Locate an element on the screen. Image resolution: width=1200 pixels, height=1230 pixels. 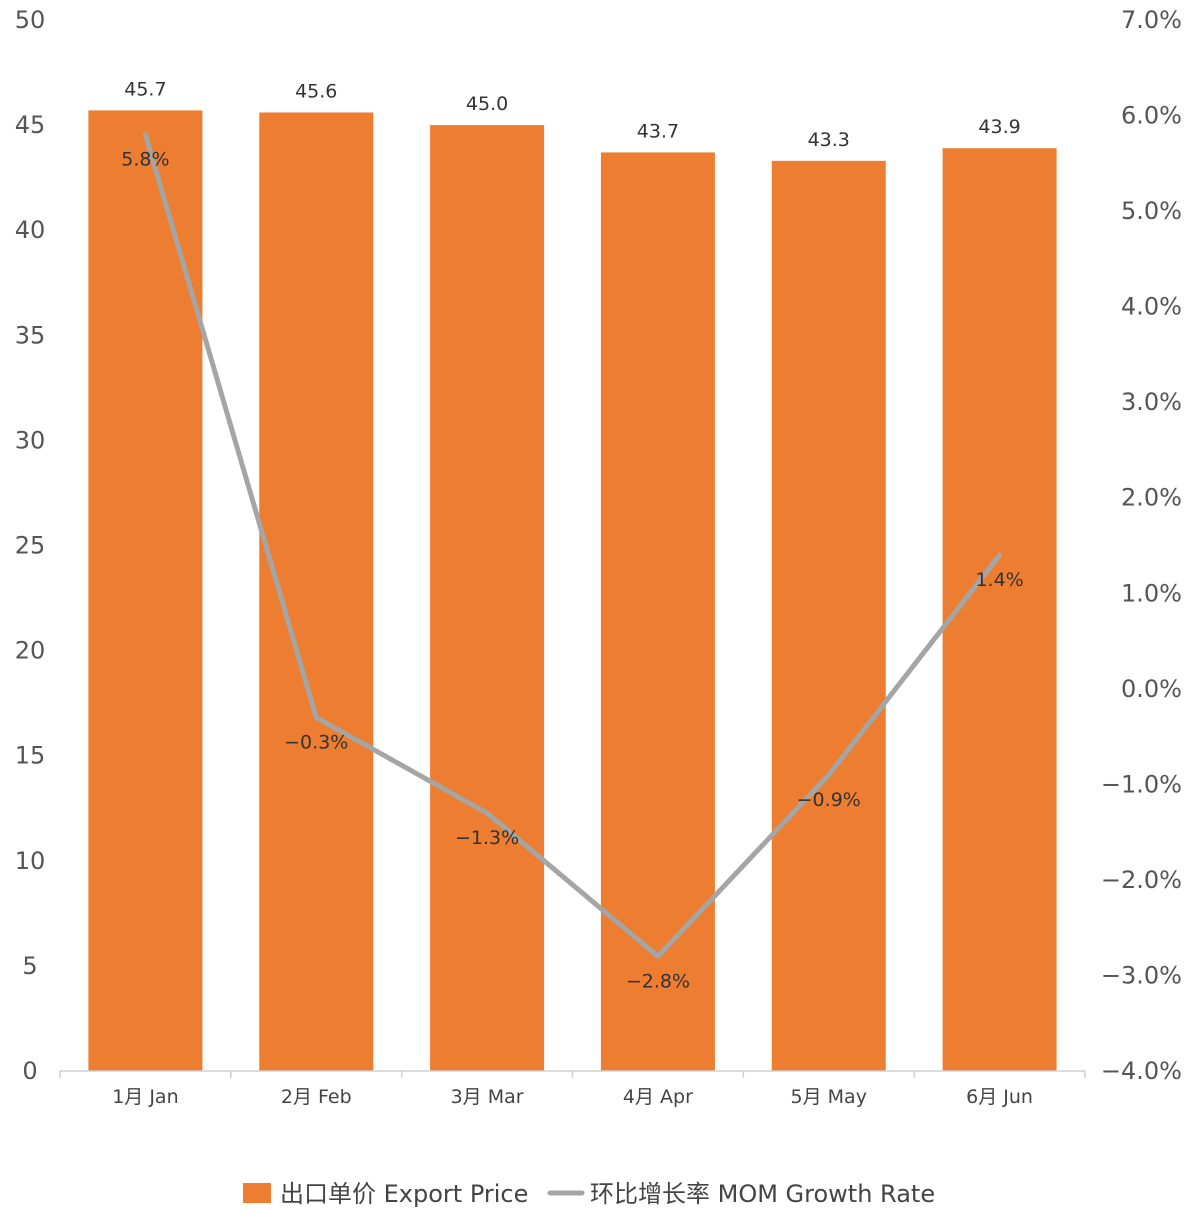
x-tick-label: 1月 Jan is located at coordinates (145, 1097).